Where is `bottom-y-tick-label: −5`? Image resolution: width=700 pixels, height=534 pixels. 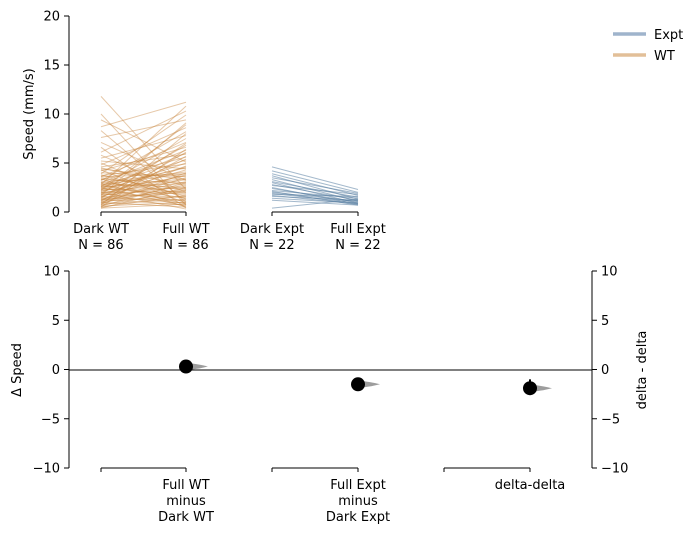
bottom-y-tick-label: −5 is located at coordinates (50, 419).